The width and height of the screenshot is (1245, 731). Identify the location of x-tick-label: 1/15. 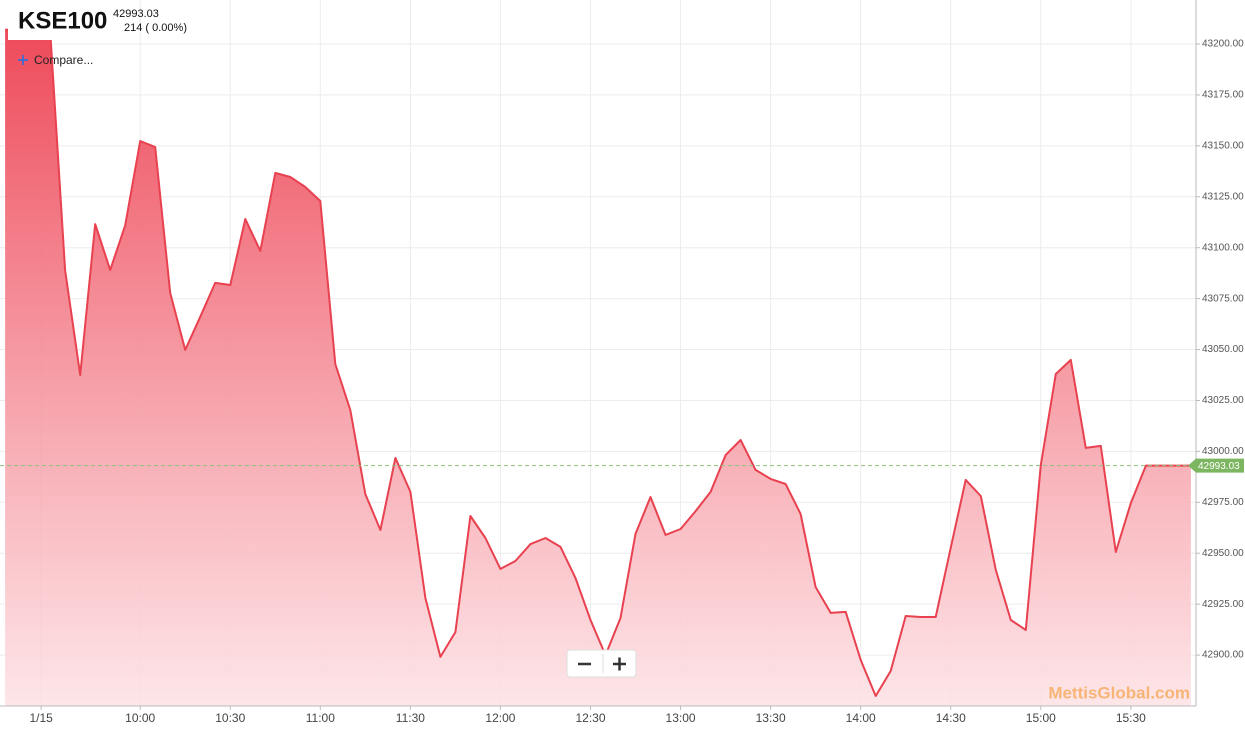
(41, 718).